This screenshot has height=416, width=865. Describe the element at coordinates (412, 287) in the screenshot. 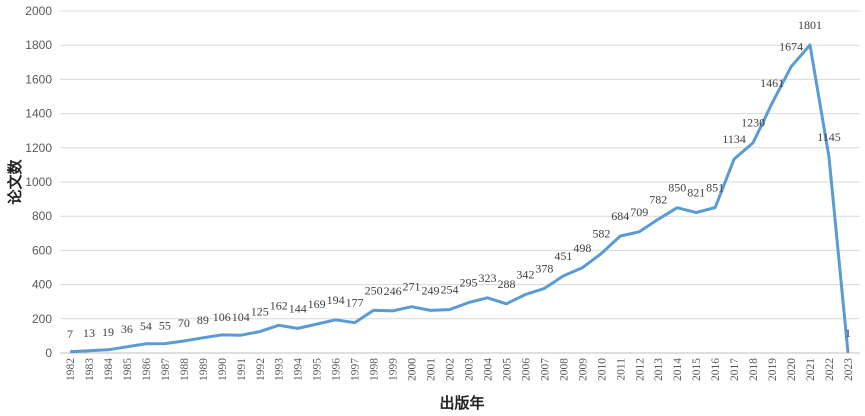

I see `data-label: 271` at that location.